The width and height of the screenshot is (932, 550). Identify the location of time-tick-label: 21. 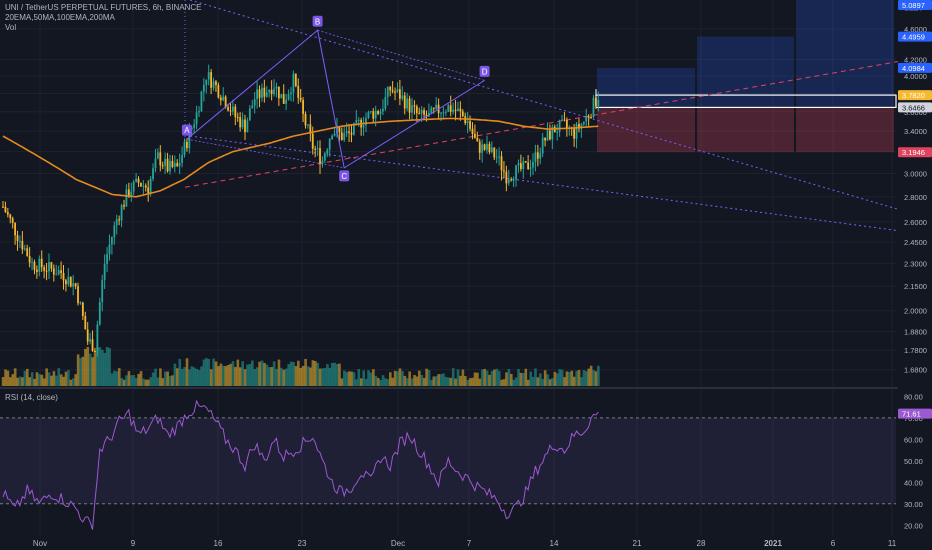
(637, 543).